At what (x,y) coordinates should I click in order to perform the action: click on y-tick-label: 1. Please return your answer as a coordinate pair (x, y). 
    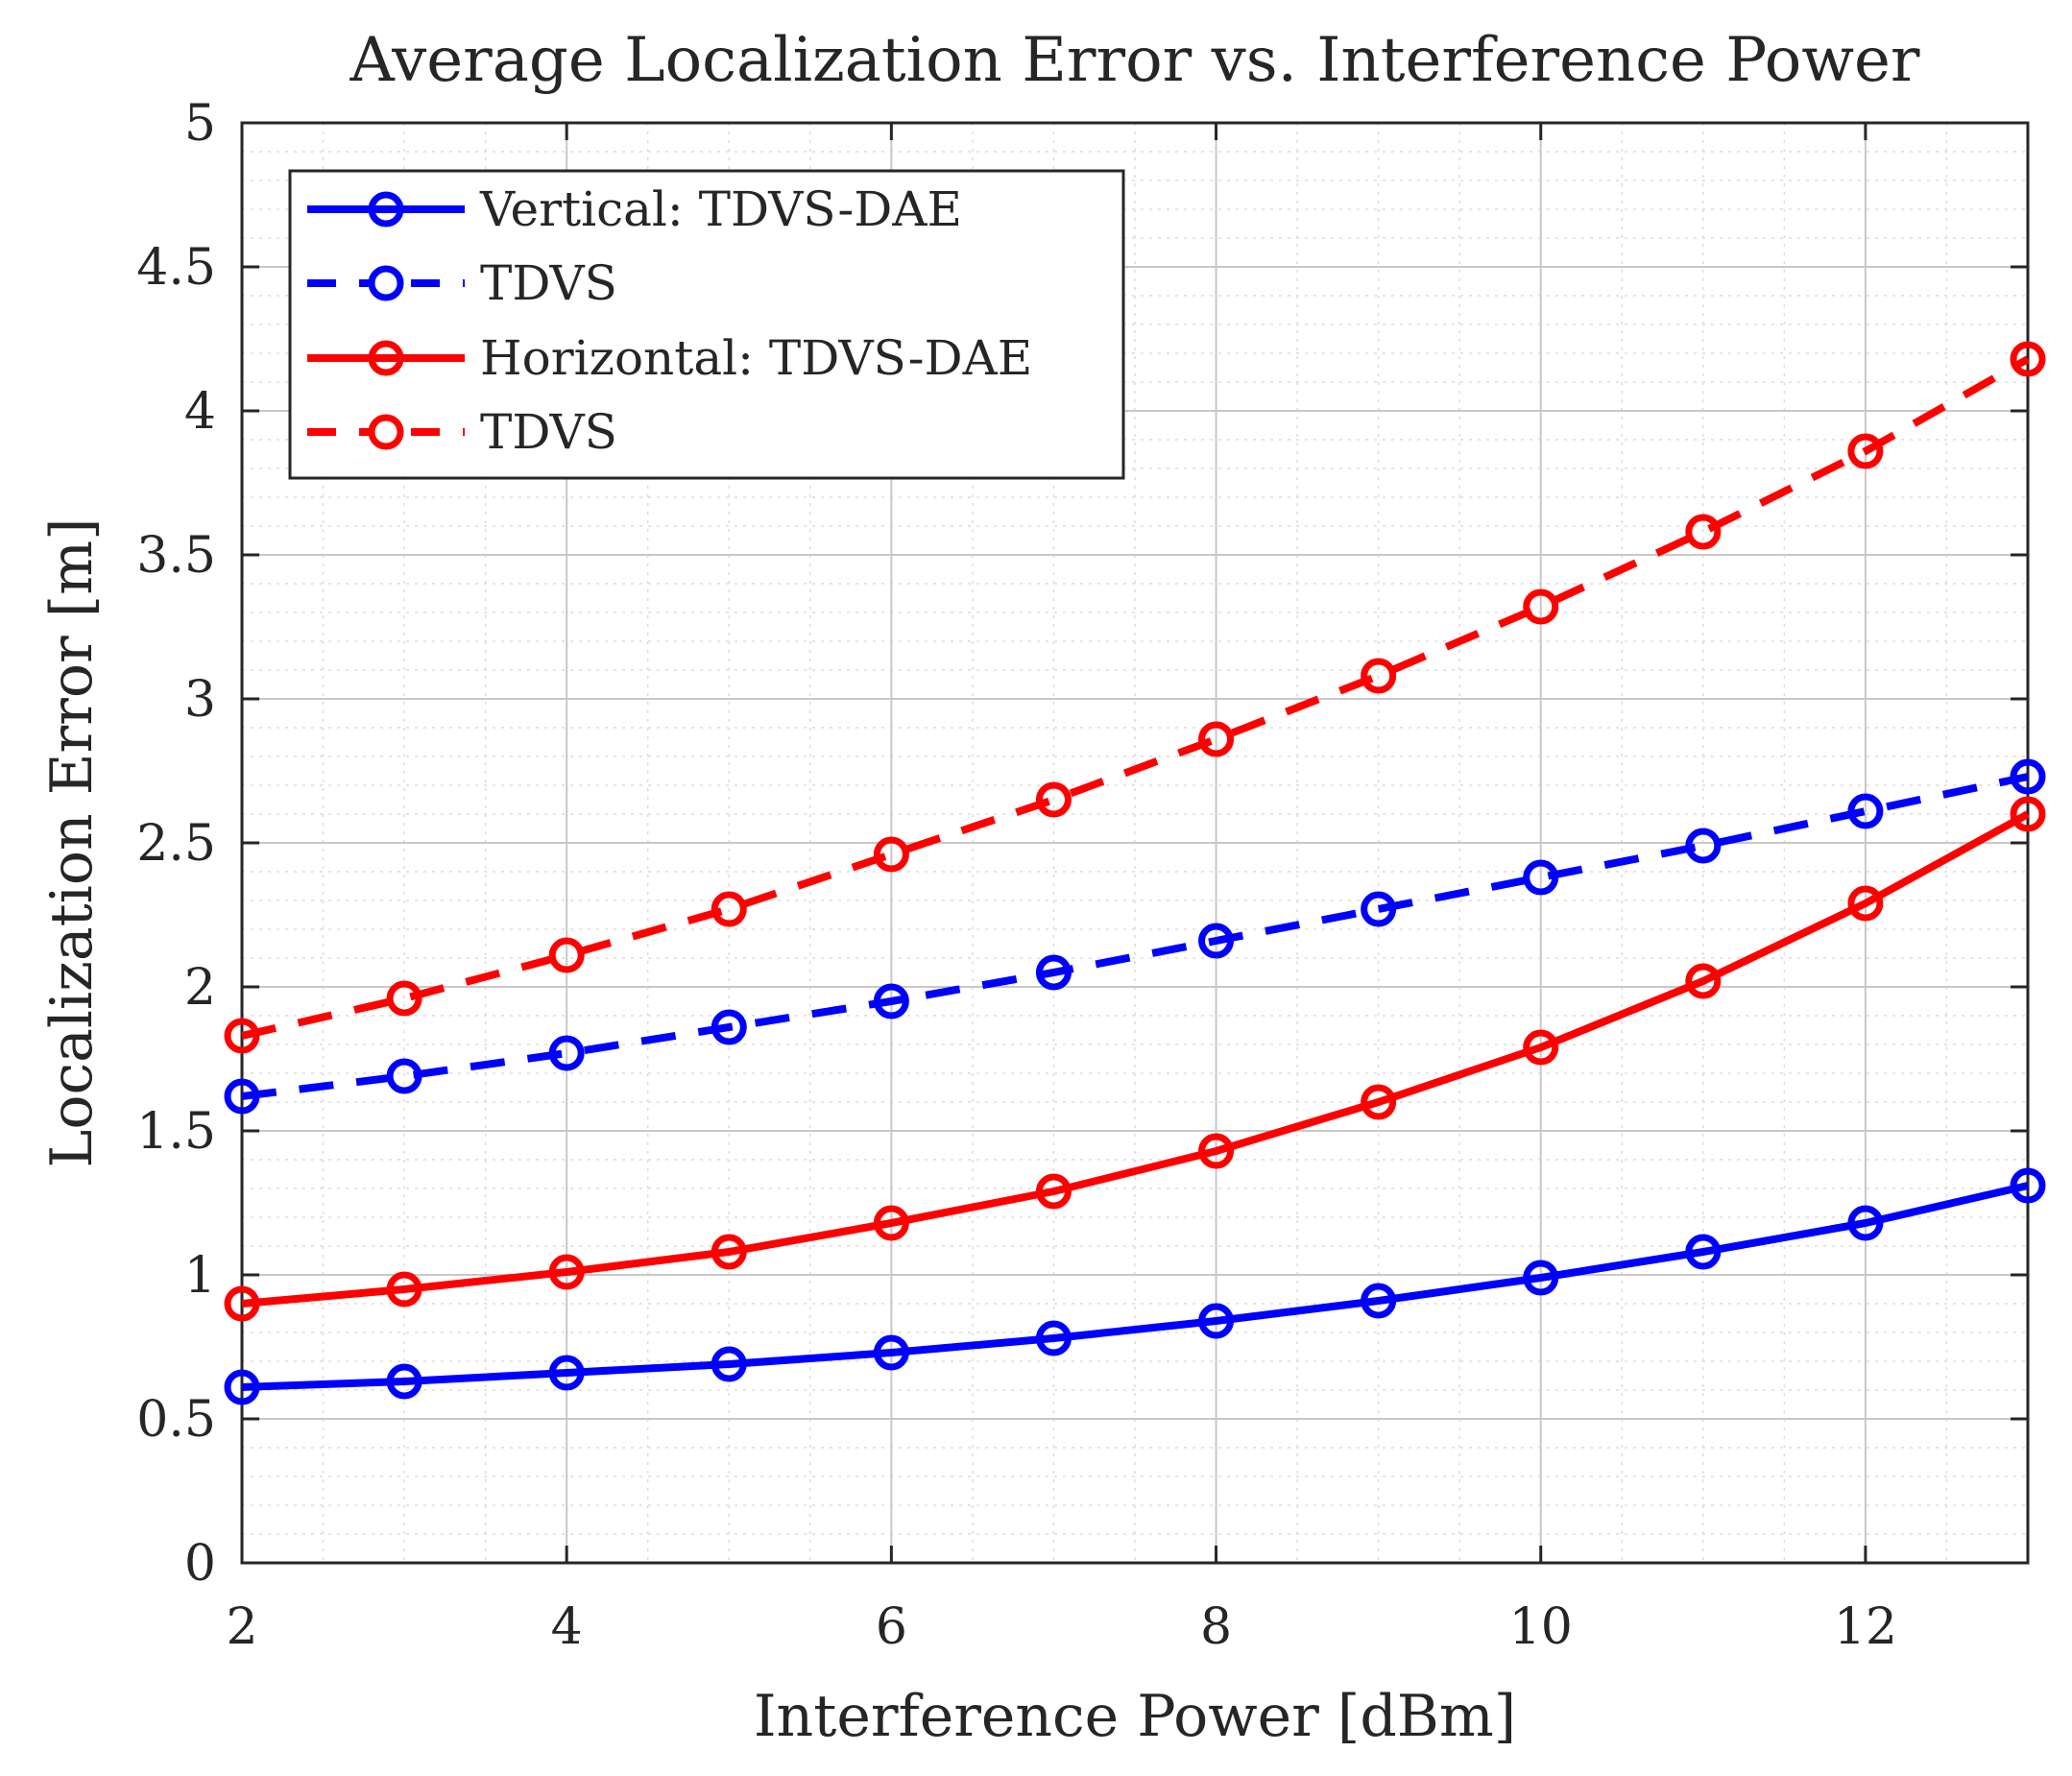
    Looking at the image, I should click on (200, 1276).